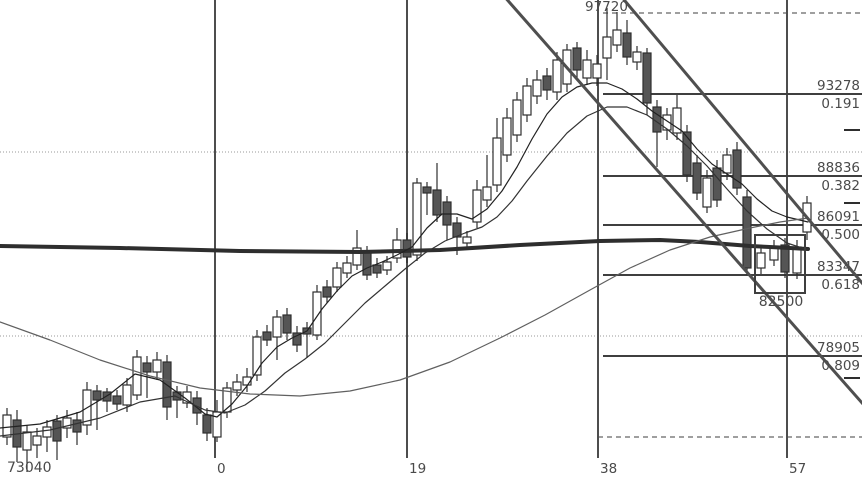 This screenshot has width=862, height=480. What do you see at coordinates (840, 285) in the screenshot?
I see `fib-ratio-label-0.618: 0.618` at bounding box center [840, 285].